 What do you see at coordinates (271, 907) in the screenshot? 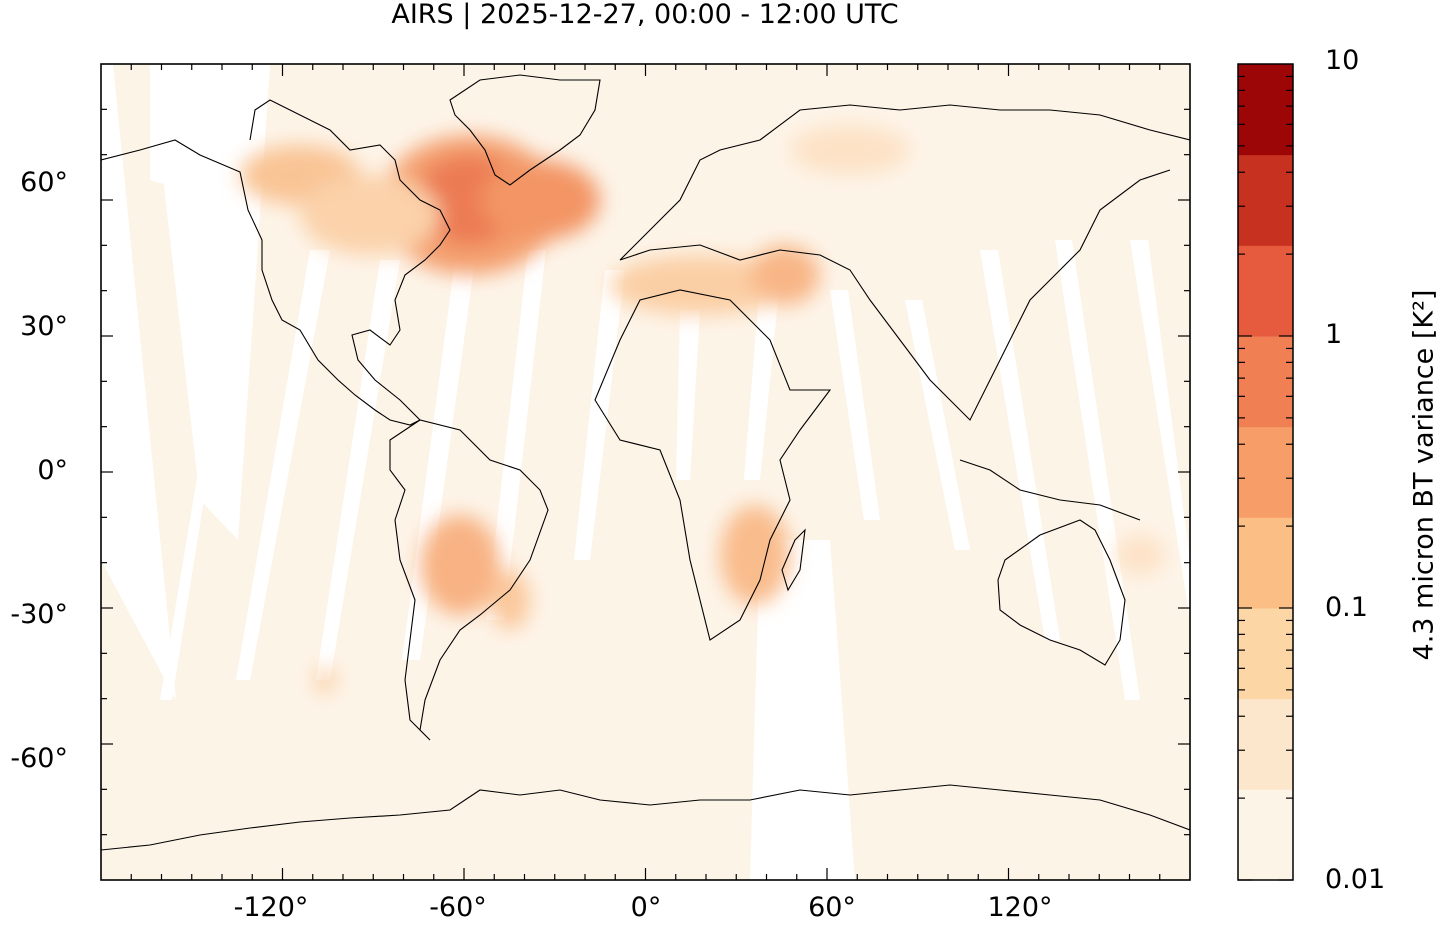
I see `lon-tick-label: -120°` at bounding box center [271, 907].